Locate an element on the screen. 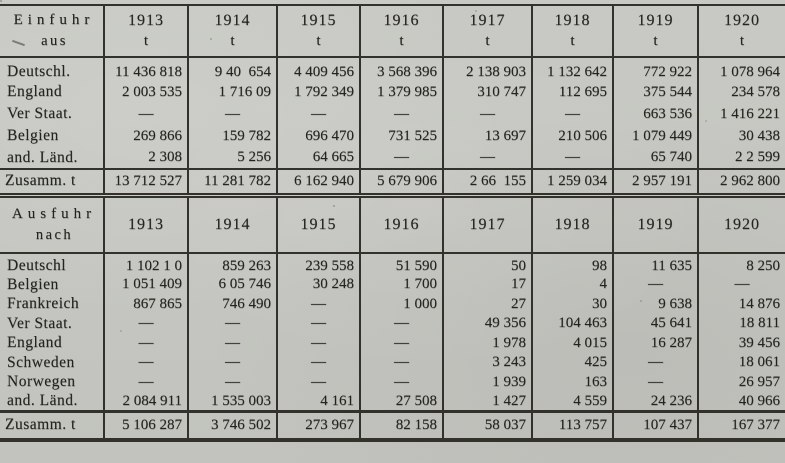 The image size is (785, 463). value-cell: 1 051 409 is located at coordinates (145, 285).